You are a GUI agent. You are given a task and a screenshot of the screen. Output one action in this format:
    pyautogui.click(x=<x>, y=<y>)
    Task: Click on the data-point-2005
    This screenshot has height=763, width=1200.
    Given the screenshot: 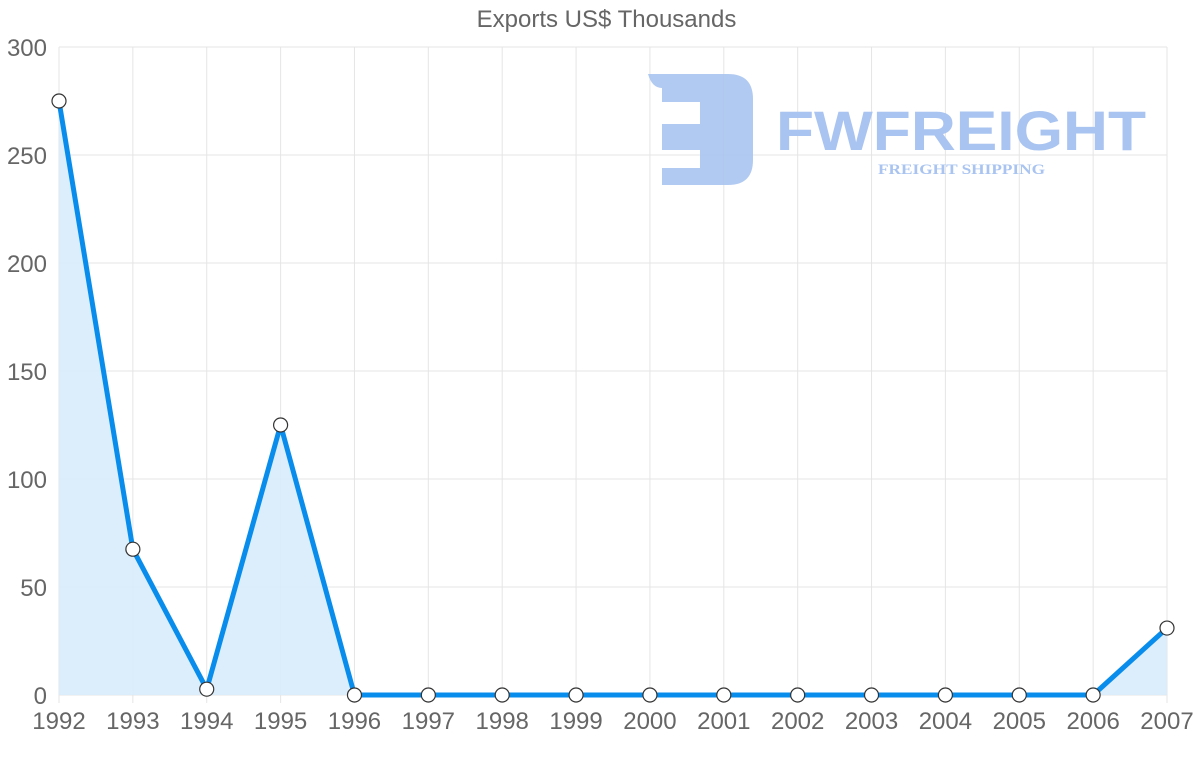 What is the action you would take?
    pyautogui.click(x=1019, y=695)
    